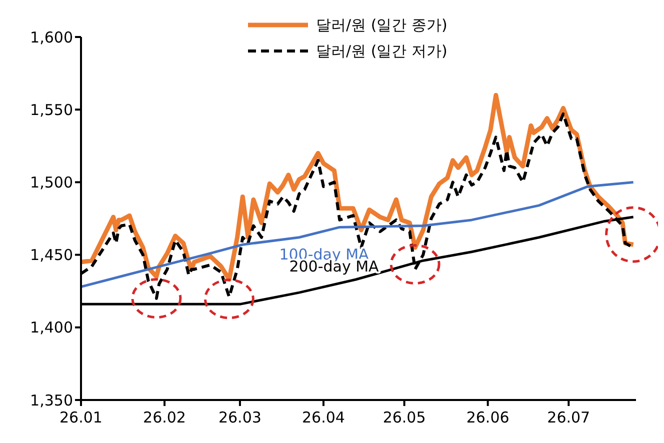  I want to click on y-tick-label: 1,550, so click(51, 109).